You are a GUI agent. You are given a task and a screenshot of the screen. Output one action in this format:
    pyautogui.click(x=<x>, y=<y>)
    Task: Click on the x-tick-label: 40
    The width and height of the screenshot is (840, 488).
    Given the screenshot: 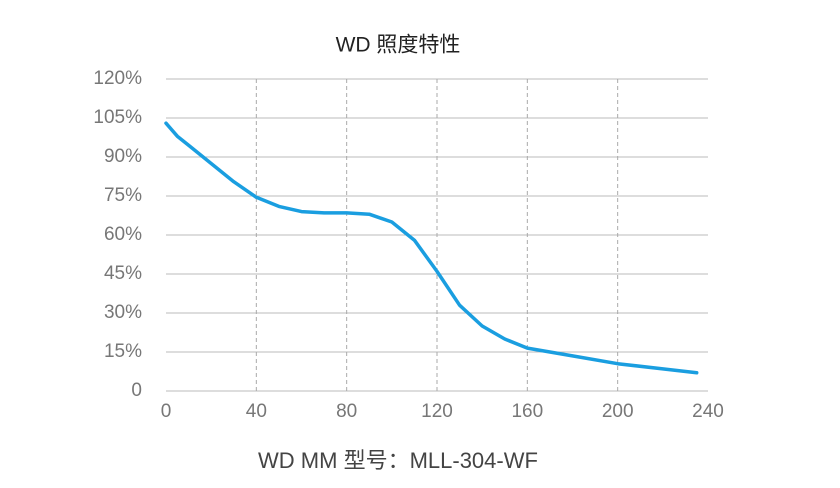 What is the action you would take?
    pyautogui.click(x=256, y=411)
    